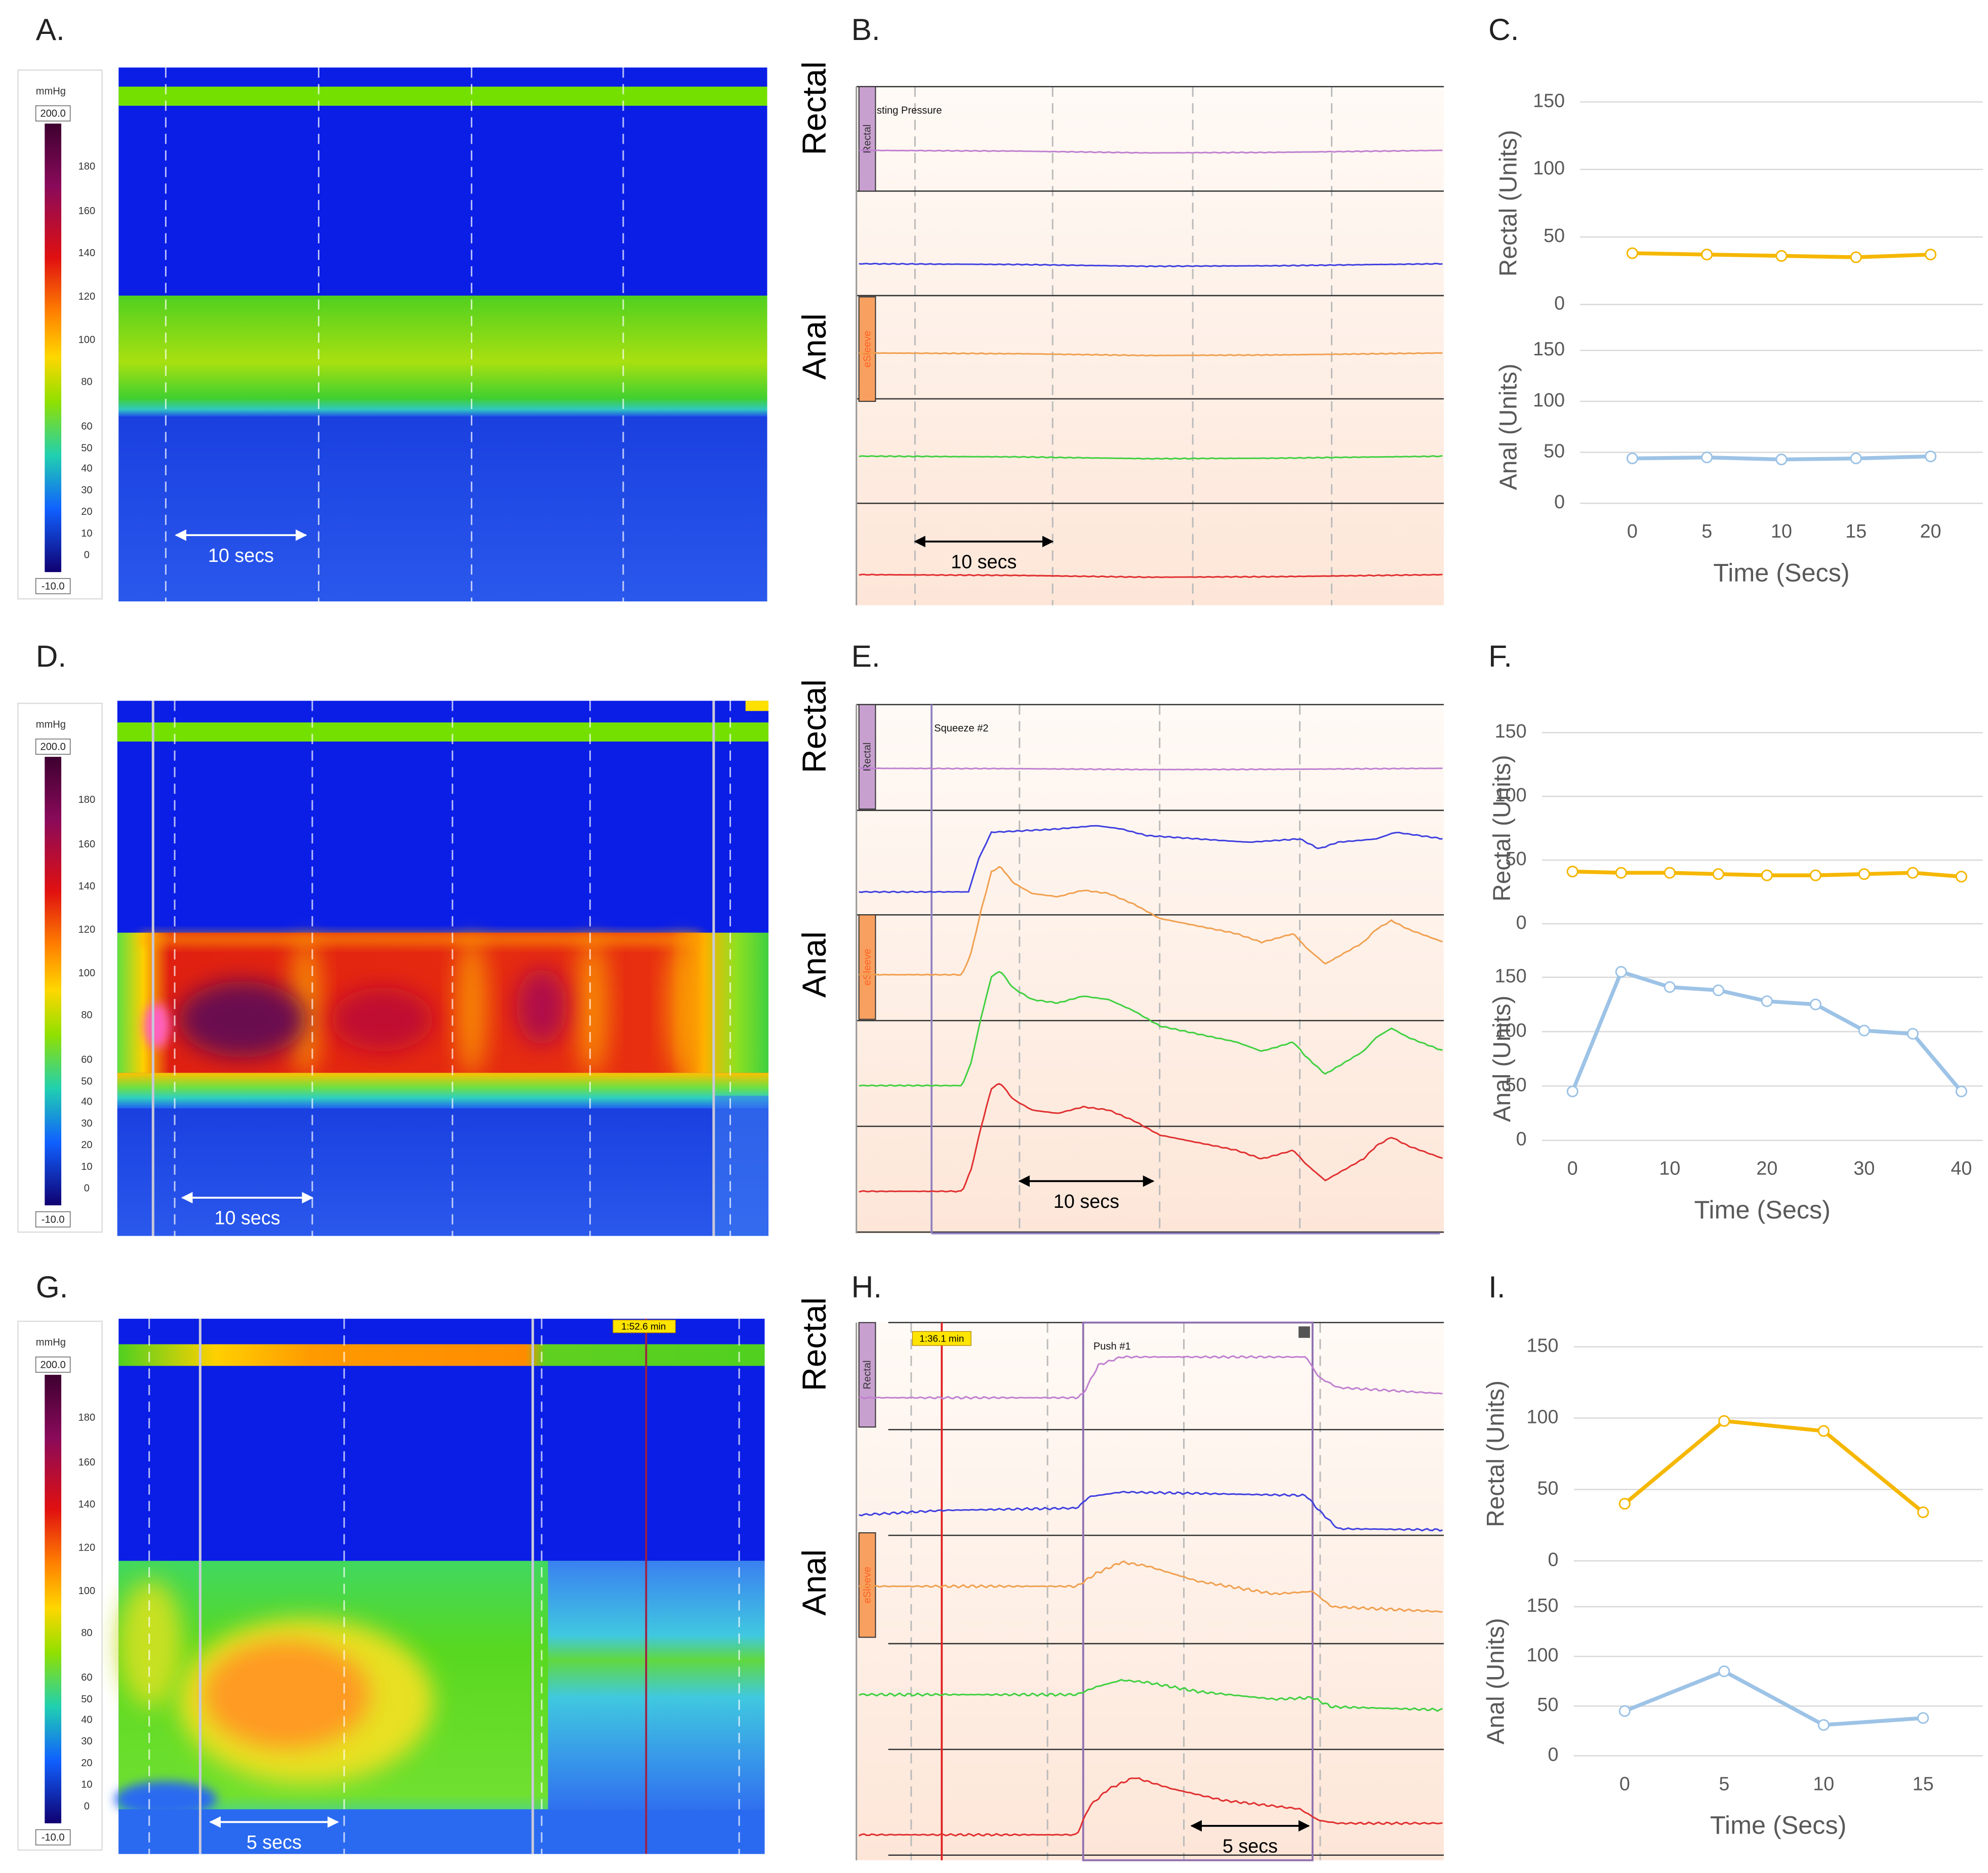 This screenshot has height=1873, width=1988. I want to click on panel-label: C., so click(1503, 30).